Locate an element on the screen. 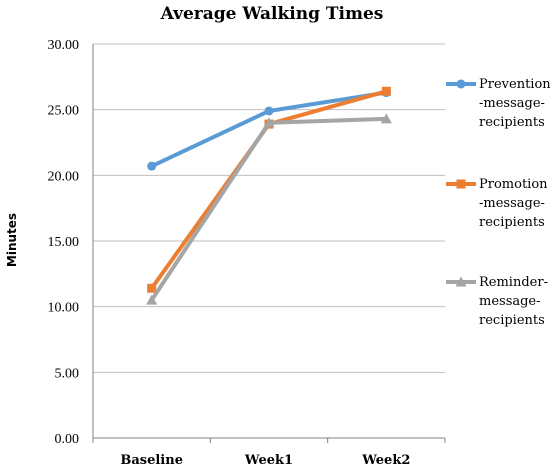  y-axis-label: Minutes is located at coordinates (12, 240).